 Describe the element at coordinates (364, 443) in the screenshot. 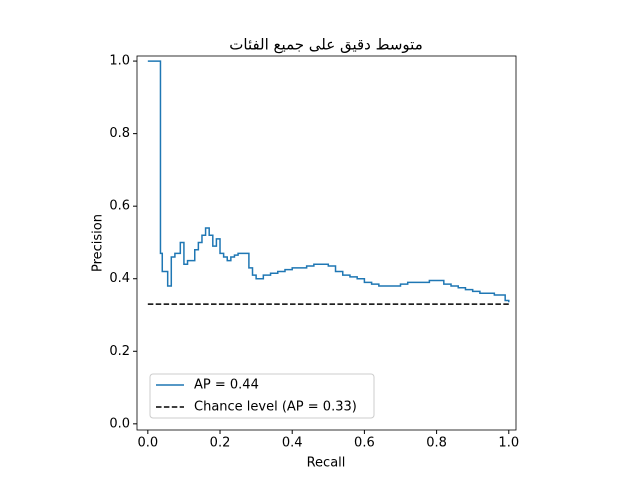

I see `x-tick-label: 0.6` at that location.